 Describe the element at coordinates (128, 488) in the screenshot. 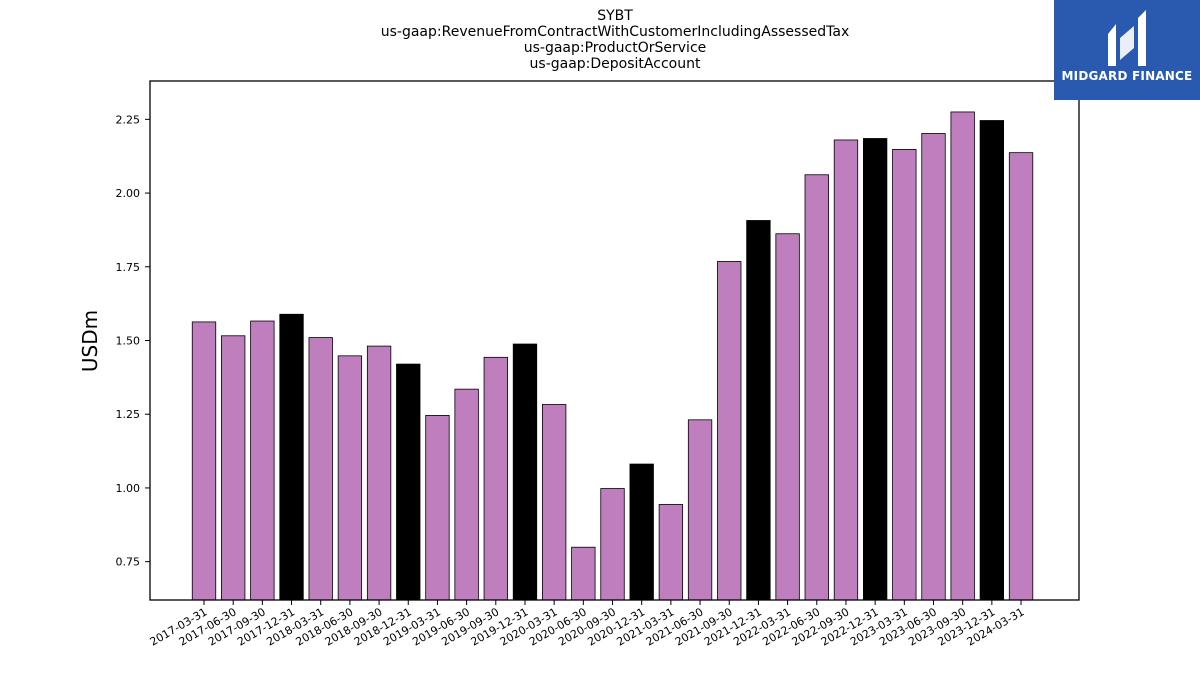

I see `y-tick-label: 1.00` at that location.